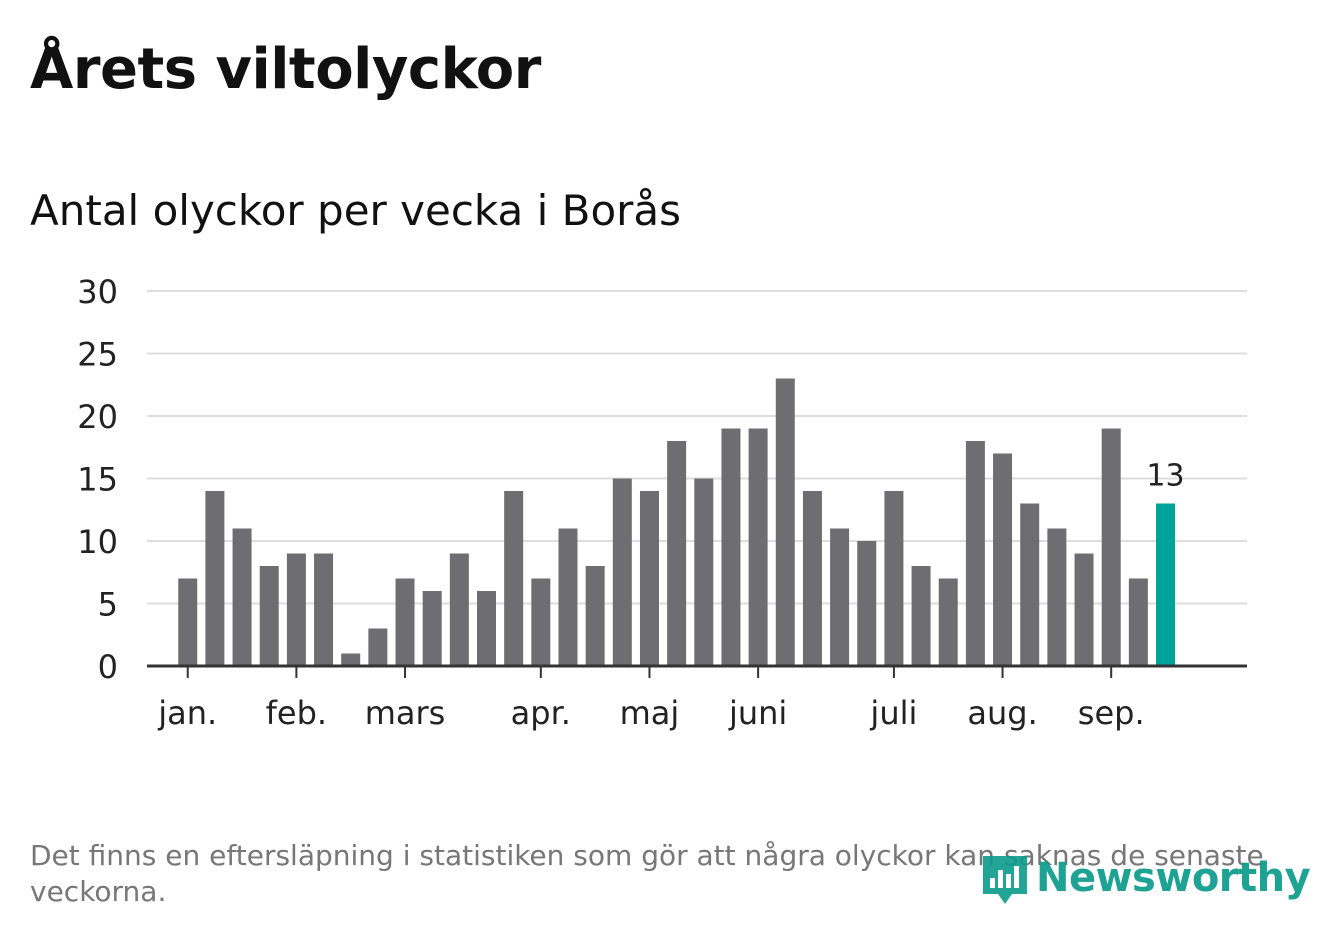  Describe the element at coordinates (1173, 878) in the screenshot. I see `brand-name: Newsworthy` at that location.